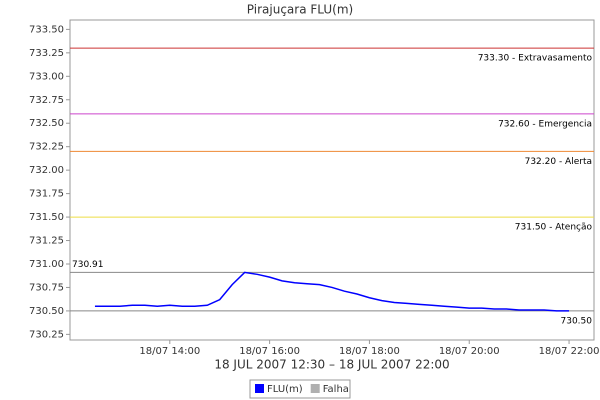 This screenshot has height=400, width=600. I want to click on y-tick-label: 730.50, so click(46, 311).